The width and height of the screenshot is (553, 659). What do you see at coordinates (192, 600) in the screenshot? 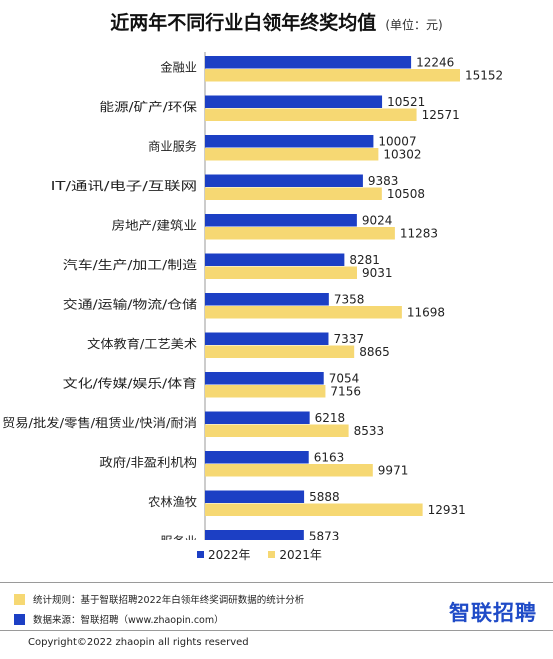
I see `rule-text: 基于智联招聘2022年白领年终奖调研数据的统计分析` at bounding box center [192, 600].